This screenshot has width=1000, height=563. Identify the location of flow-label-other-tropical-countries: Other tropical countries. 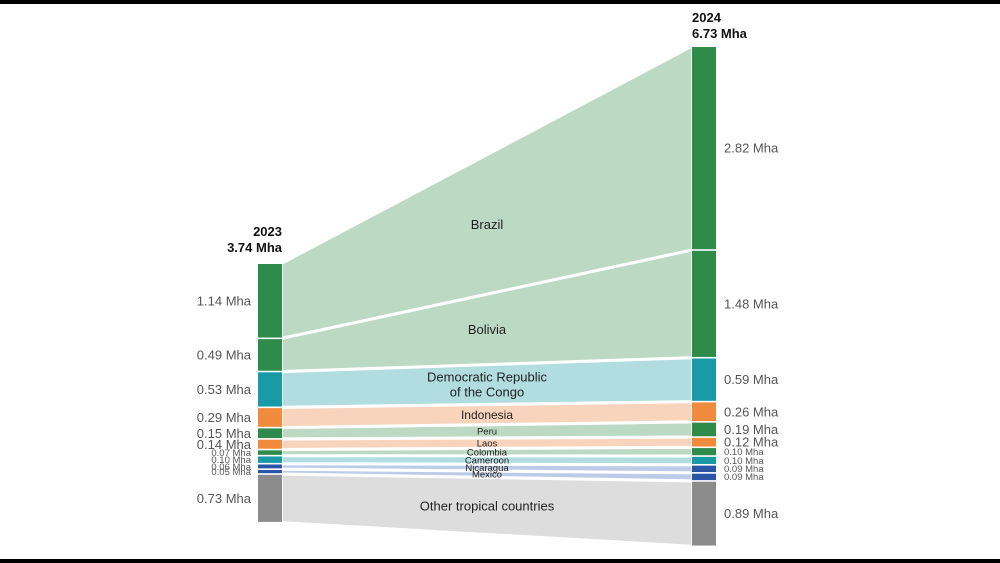
(487, 506).